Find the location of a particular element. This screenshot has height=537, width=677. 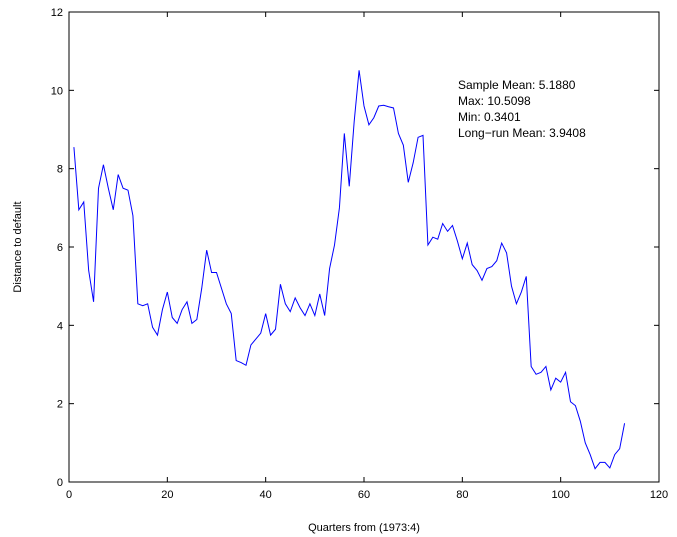

stat-annotation: Sample Mean: 5.1880 is located at coordinates (517, 85).